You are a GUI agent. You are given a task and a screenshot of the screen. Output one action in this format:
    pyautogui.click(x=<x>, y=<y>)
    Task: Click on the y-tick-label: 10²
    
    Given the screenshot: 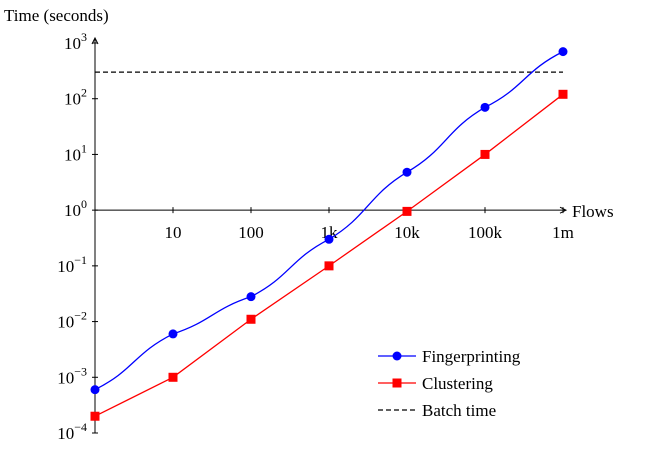 What is the action you would take?
    pyautogui.click(x=75, y=97)
    